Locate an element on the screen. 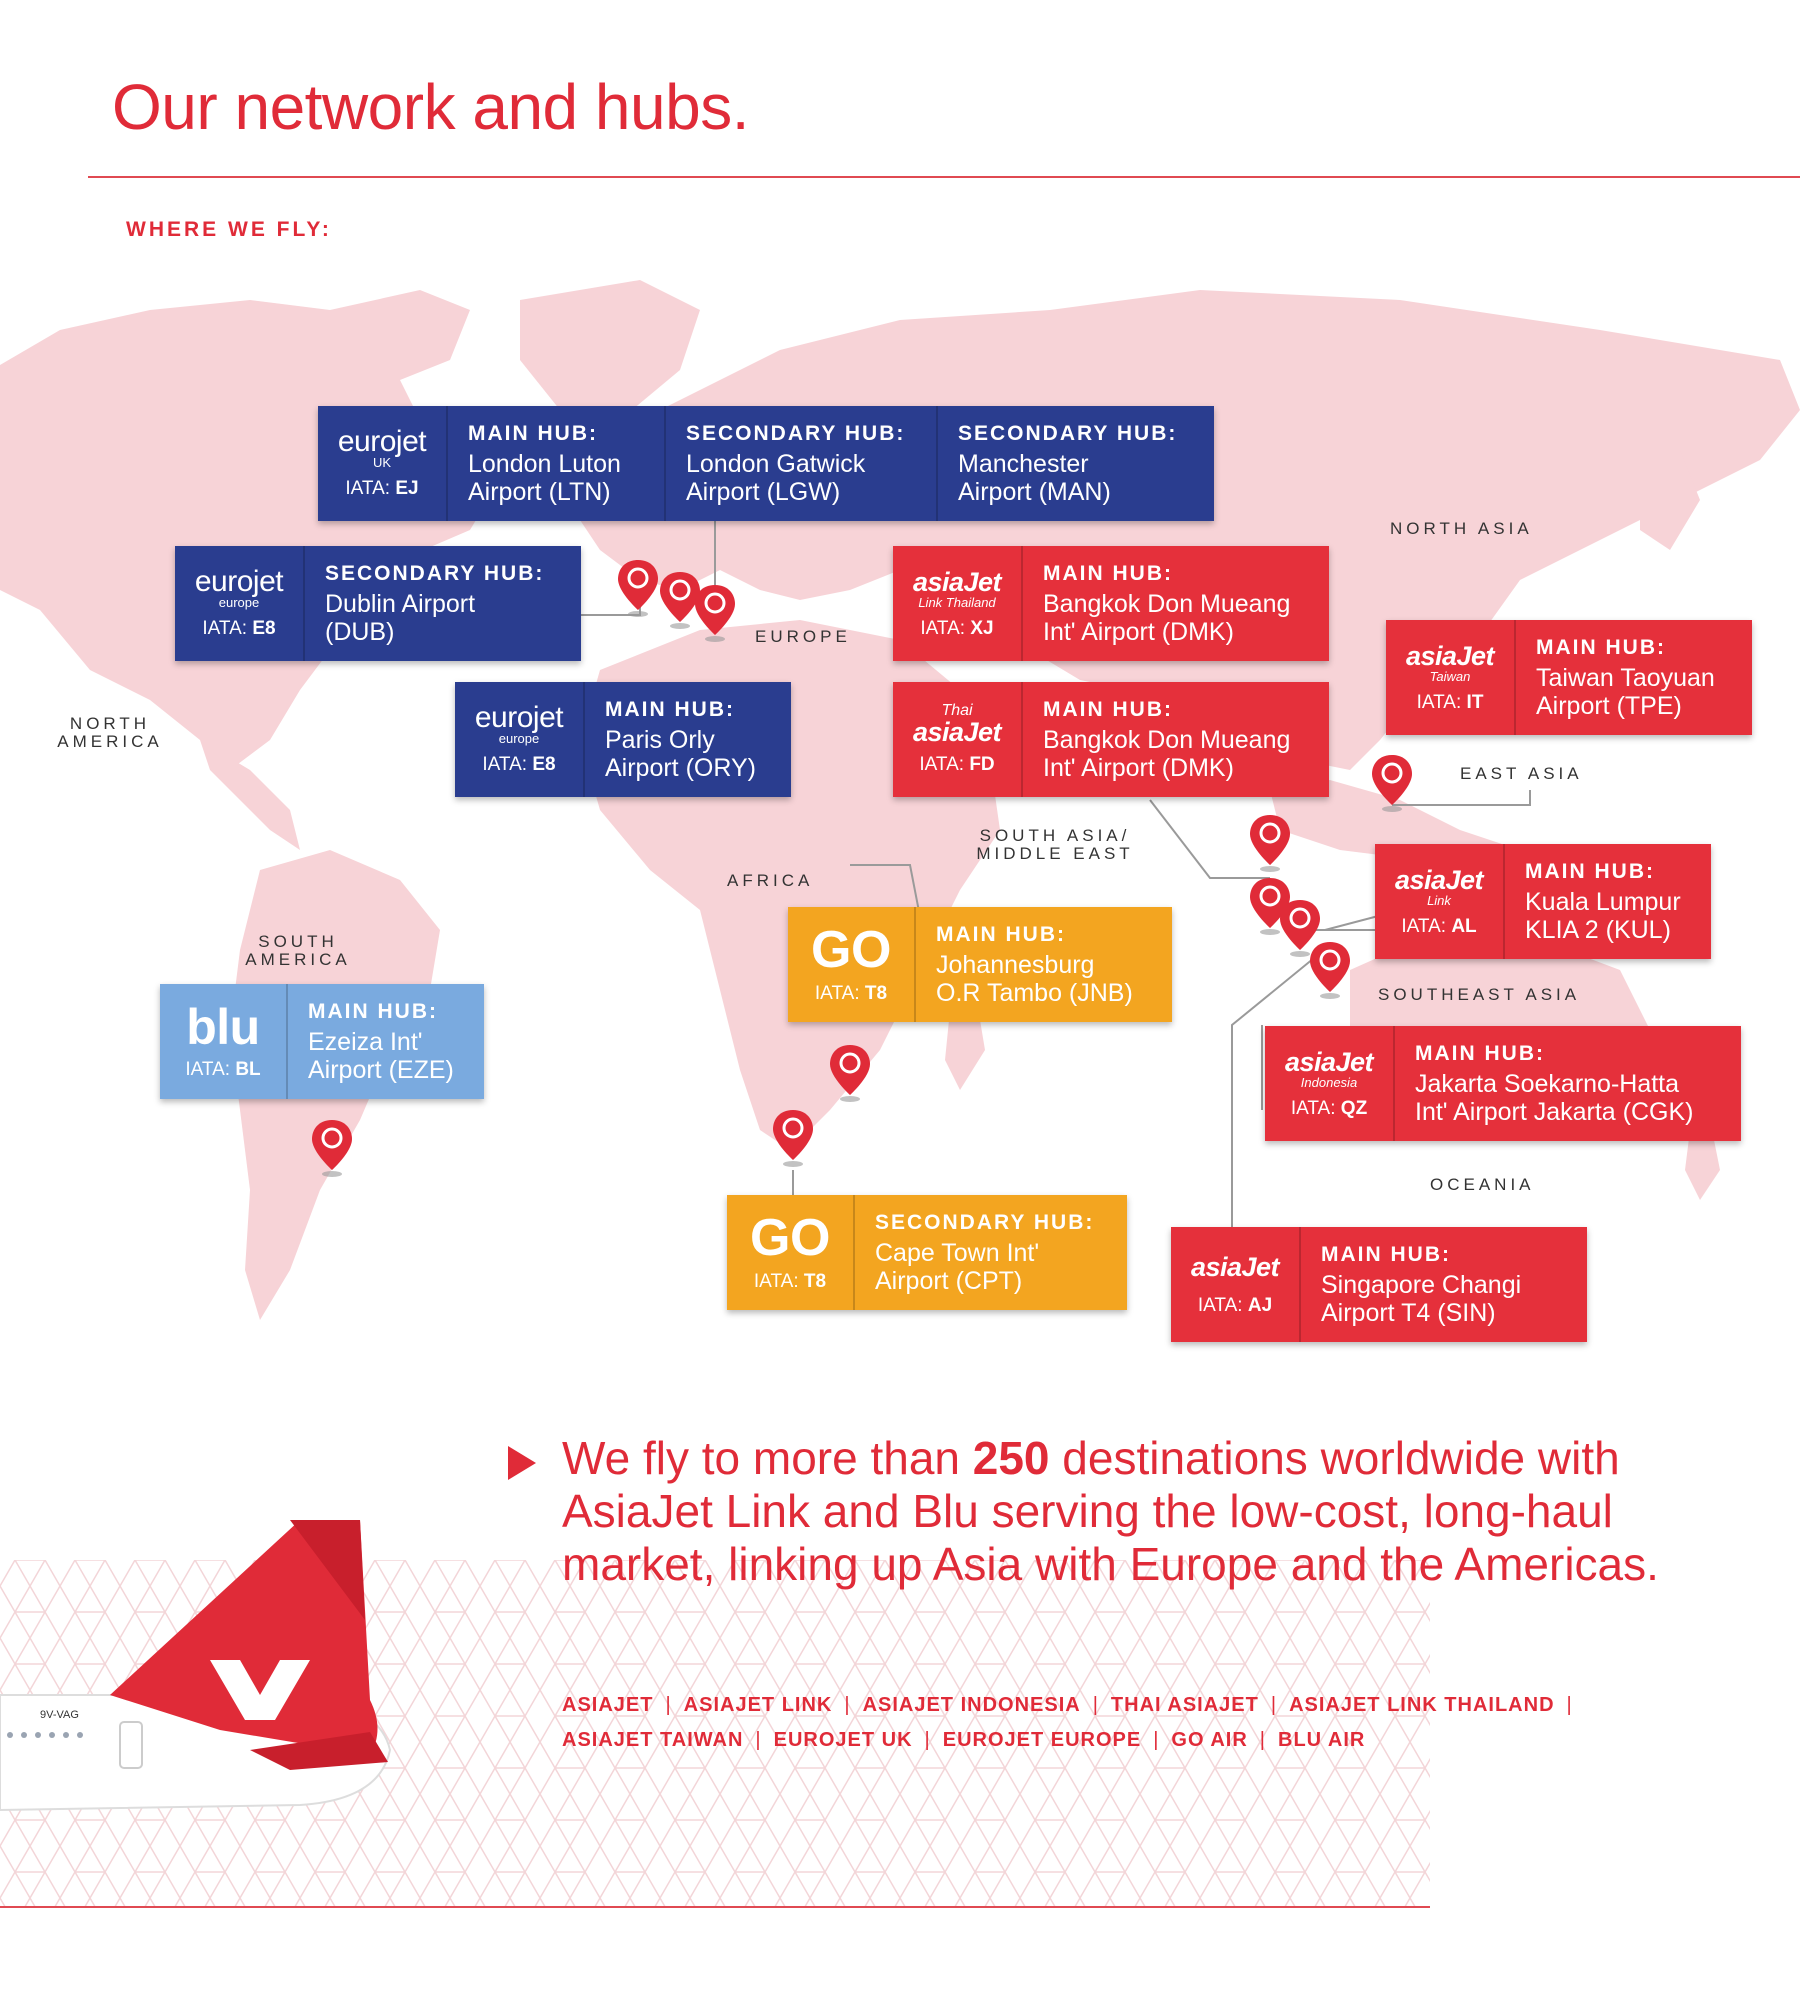 The image size is (1800, 2016). brand-name: blu is located at coordinates (223, 1026).